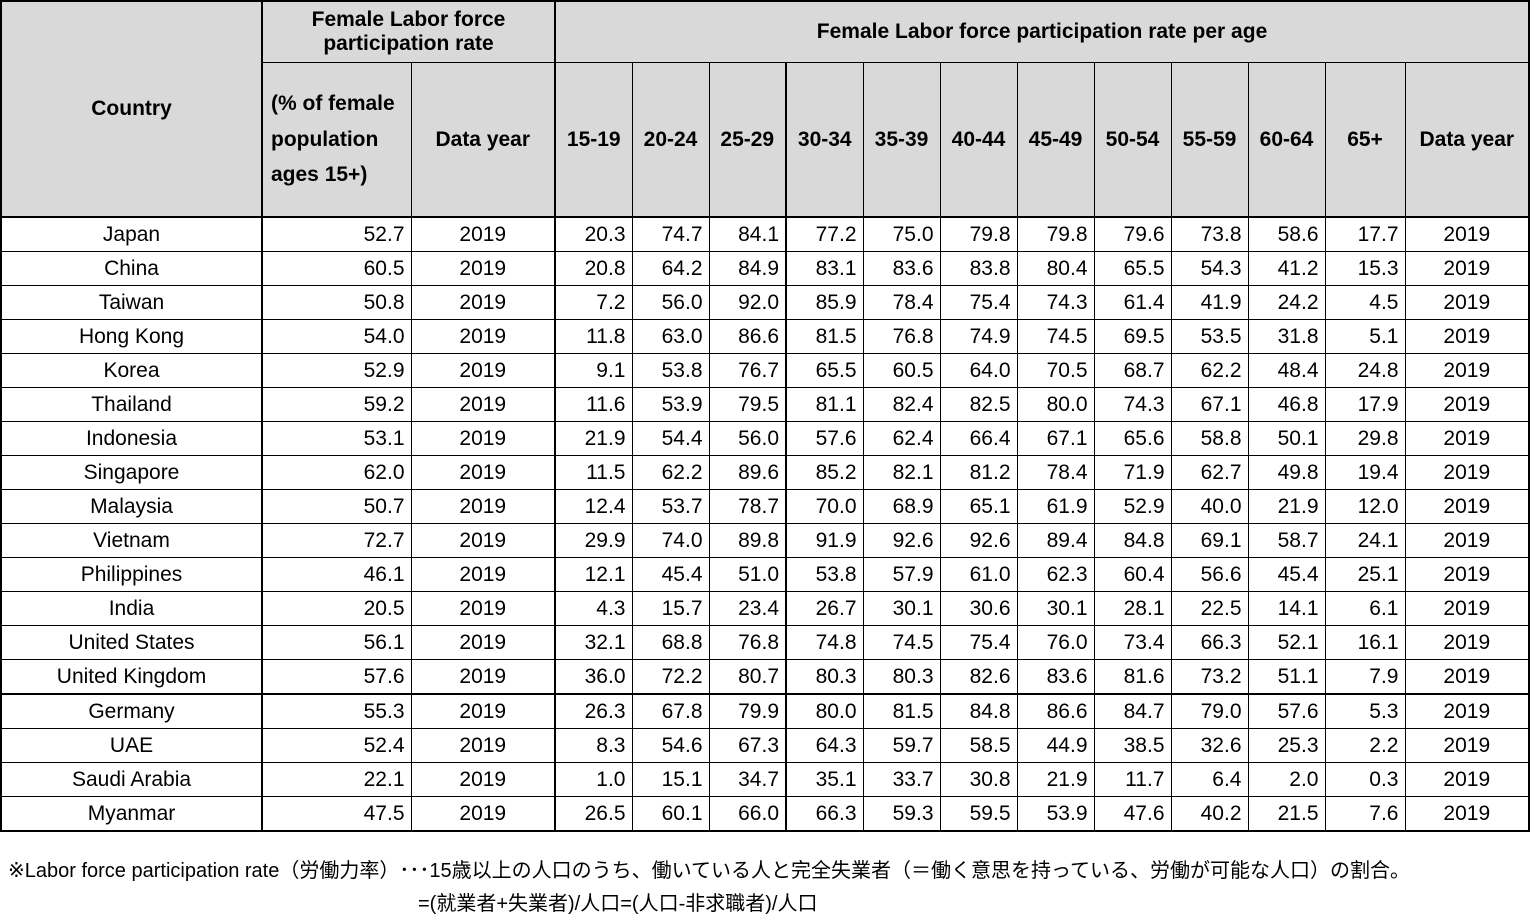  What do you see at coordinates (593, 404) in the screenshot?
I see `age-rate-cell: 11.6` at bounding box center [593, 404].